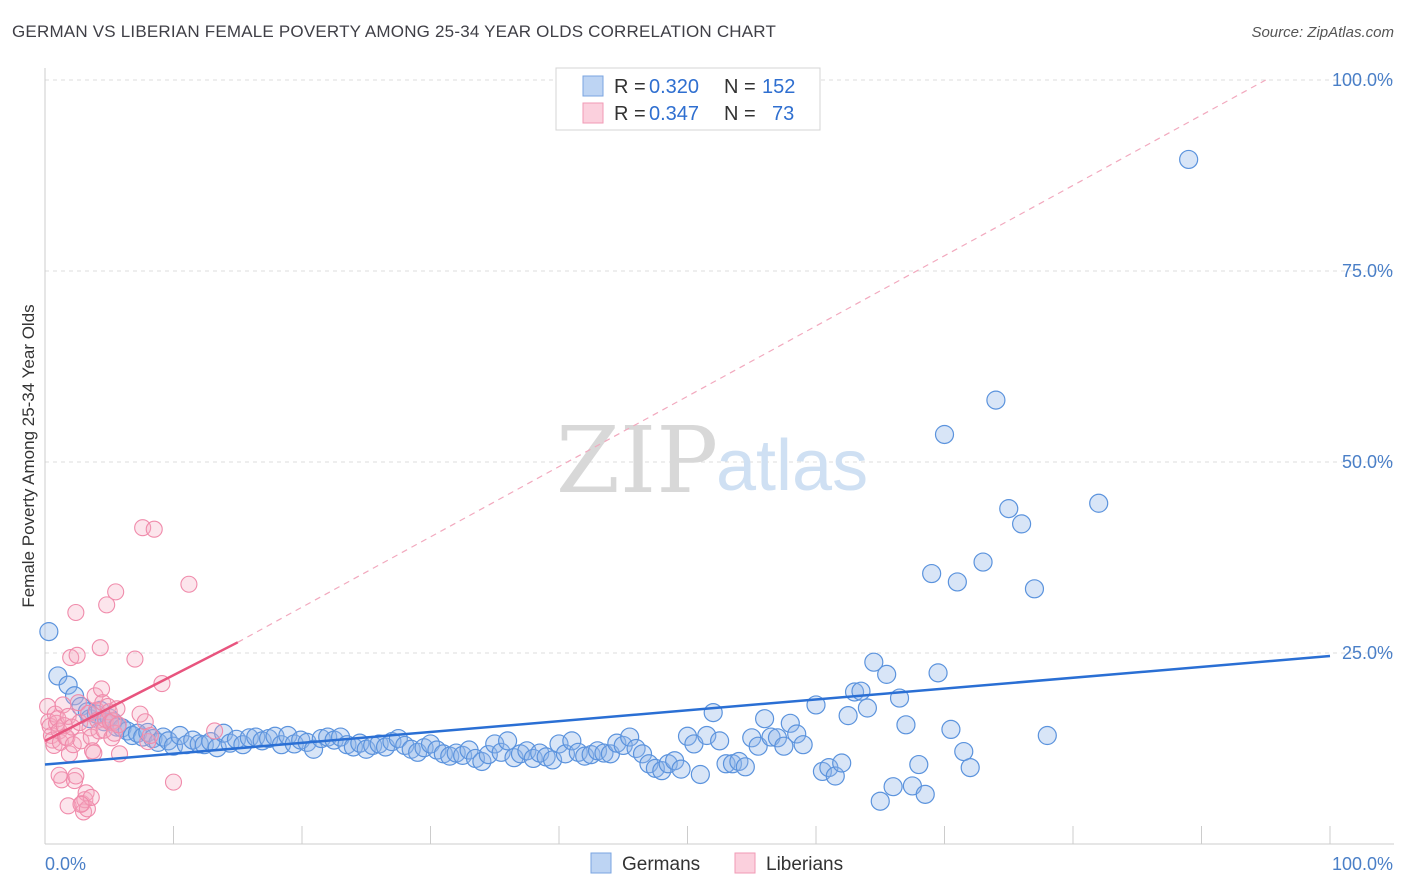  Describe the element at coordinates (1367, 653) in the screenshot. I see `y-tick-label-0: 25.0%` at that location.